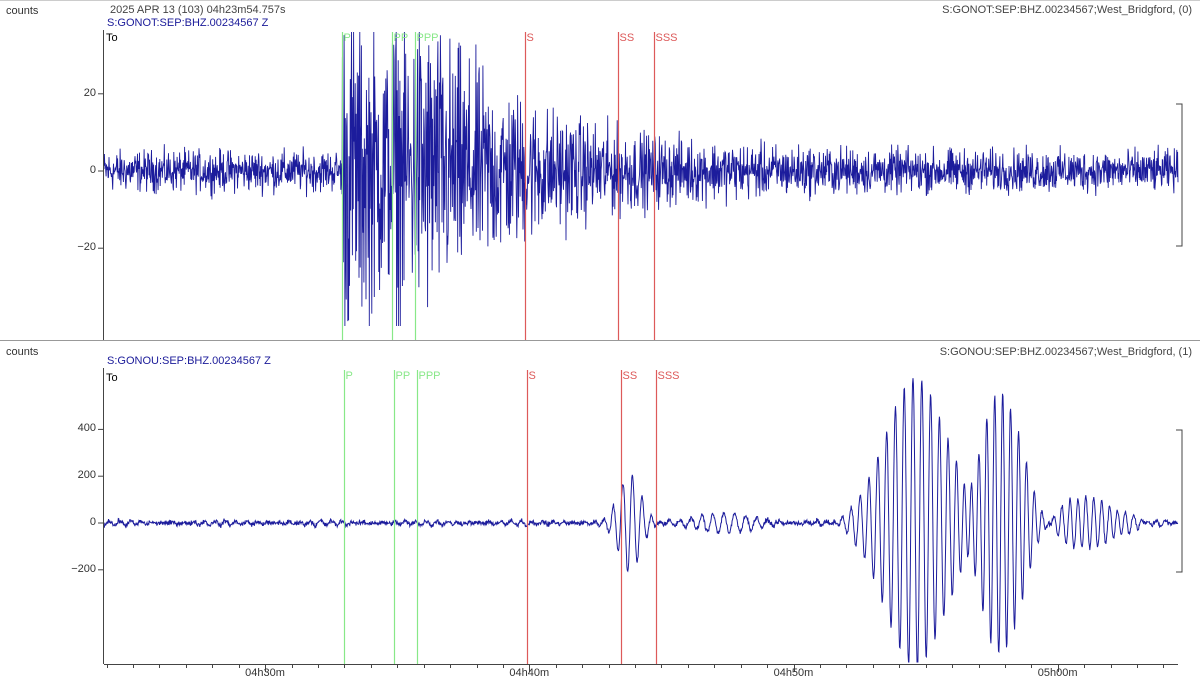  Describe the element at coordinates (198, 10) in the screenshot. I see `trace0-header-datetime: 2025 APR 13 (103) 04h23m54.757s` at that location.